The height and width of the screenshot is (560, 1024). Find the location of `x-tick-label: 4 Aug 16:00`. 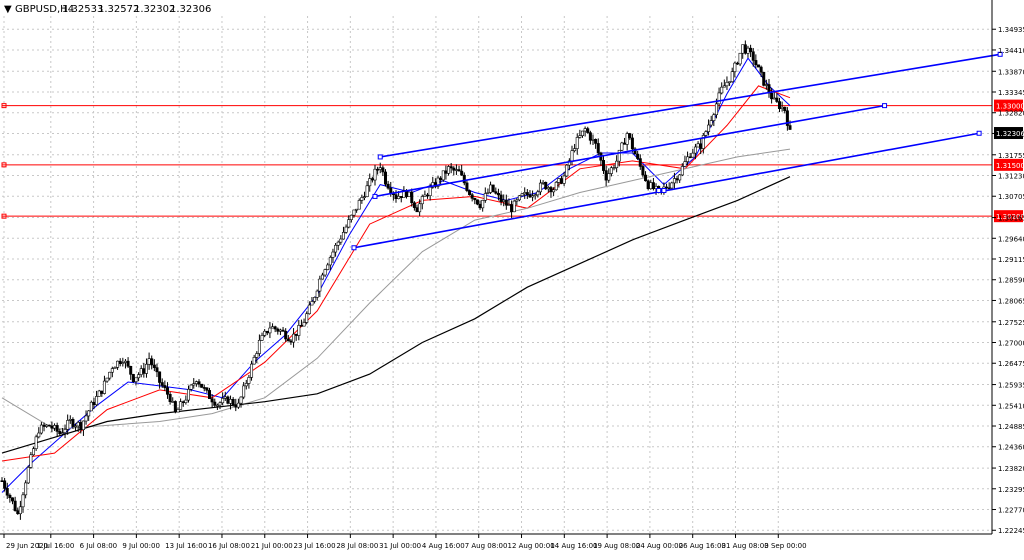

x-tick-label: 4 Aug 16:00 is located at coordinates (443, 546).